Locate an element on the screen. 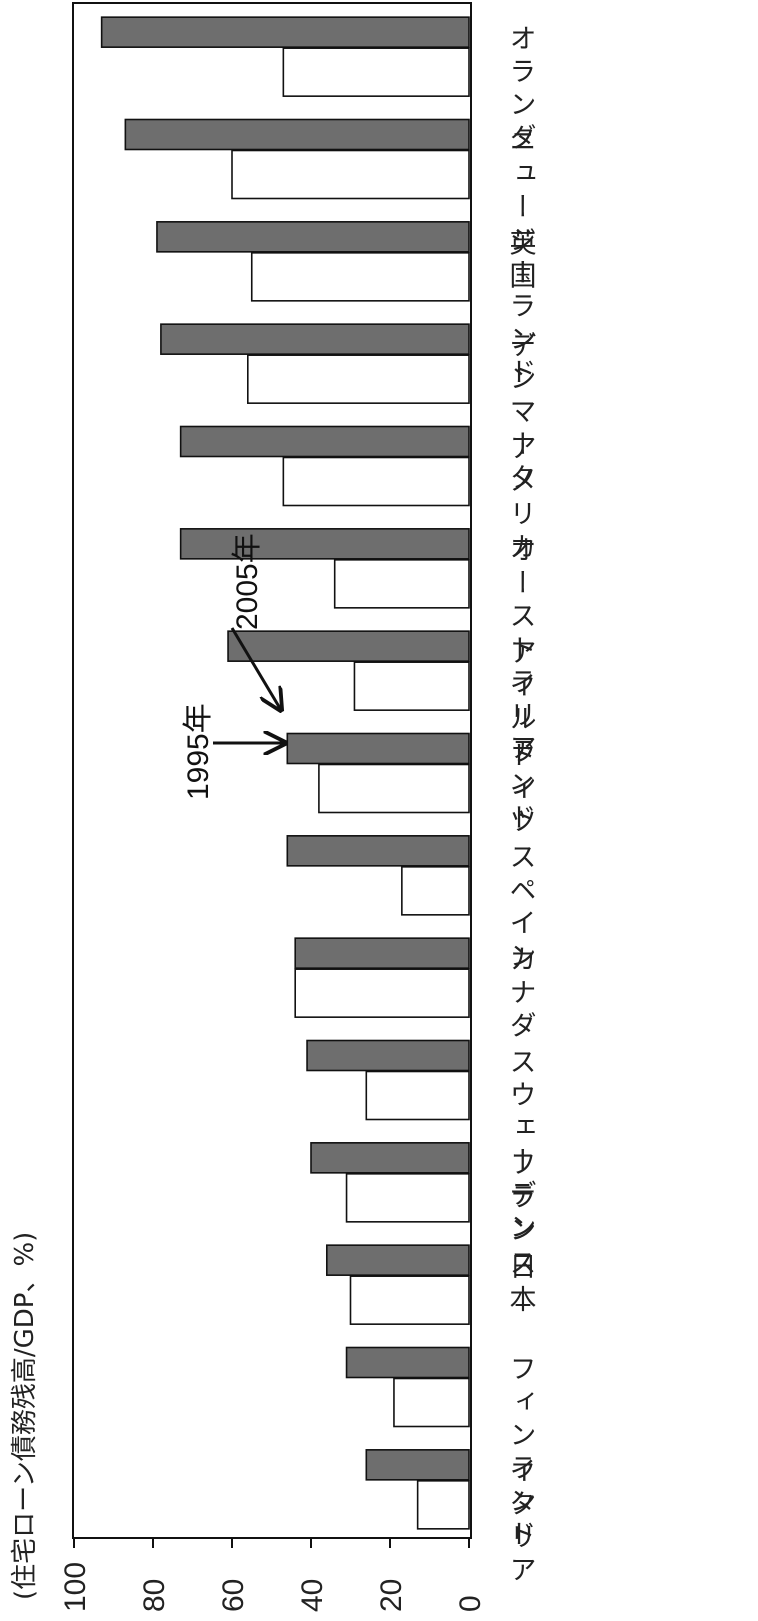 The height and width of the screenshot is (1621, 758). tick-label: 60 is located at coordinates (233, 1595).